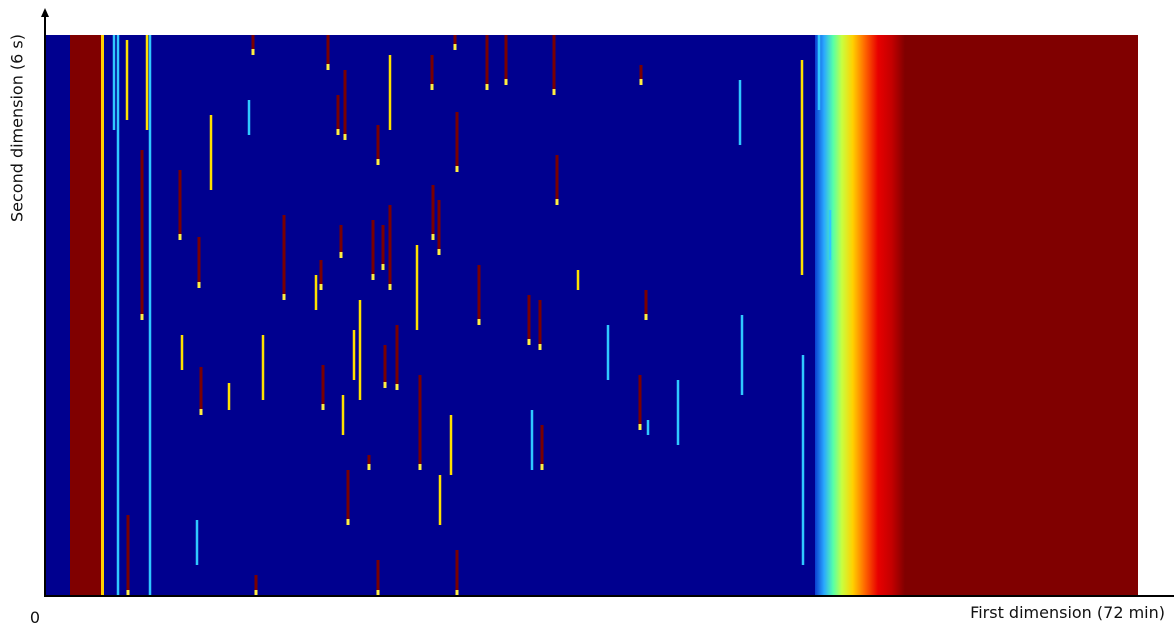  I want to click on elution-front, so click(860, 315).